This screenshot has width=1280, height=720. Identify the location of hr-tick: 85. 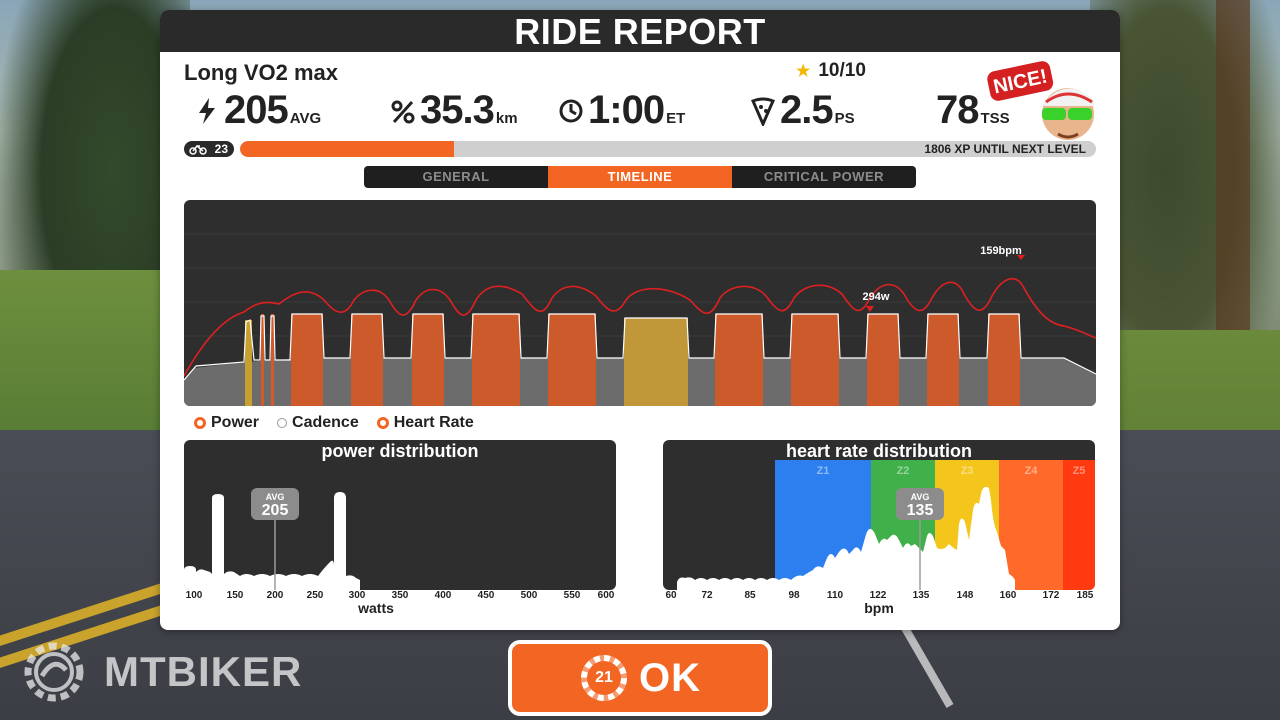
(750, 595).